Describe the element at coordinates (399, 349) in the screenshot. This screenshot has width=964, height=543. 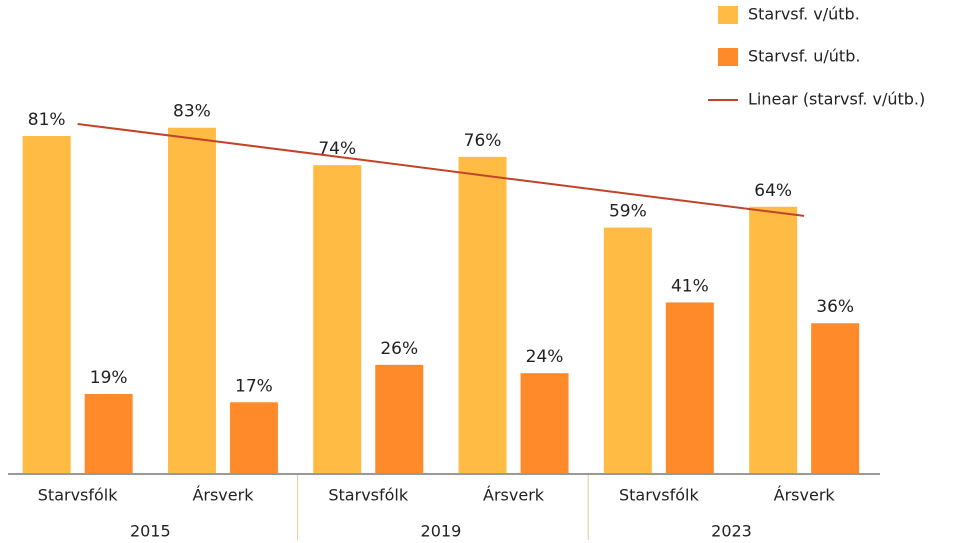
I see `value-label: 26%` at that location.